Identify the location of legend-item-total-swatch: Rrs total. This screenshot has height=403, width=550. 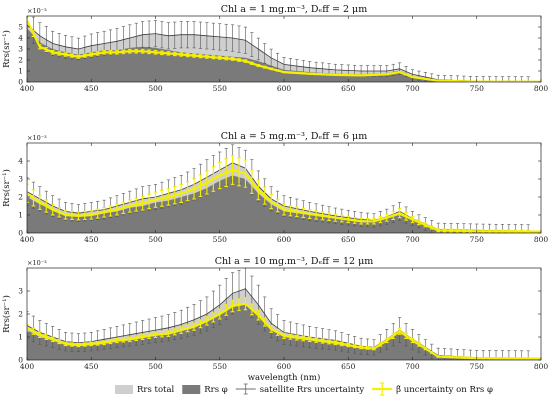
(145, 390).